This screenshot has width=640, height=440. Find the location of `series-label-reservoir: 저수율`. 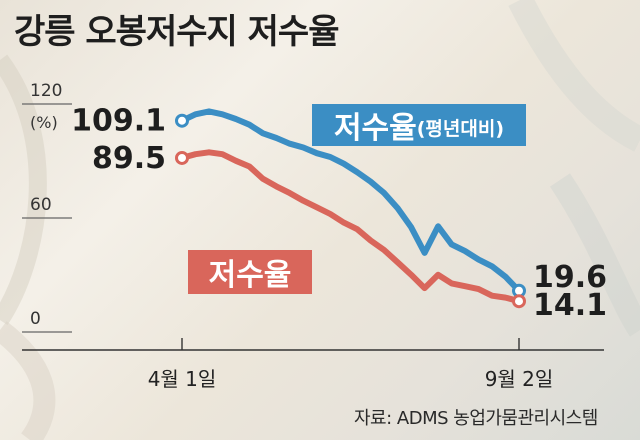

series-label-reservoir: 저수율 is located at coordinates (250, 272).